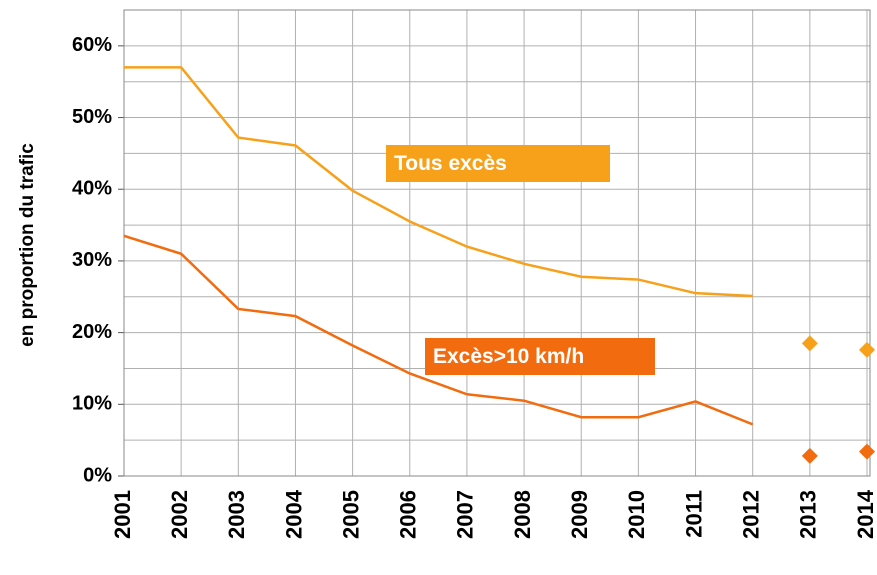 The image size is (877, 575). I want to click on x-tick-label: 2013, so click(808, 514).